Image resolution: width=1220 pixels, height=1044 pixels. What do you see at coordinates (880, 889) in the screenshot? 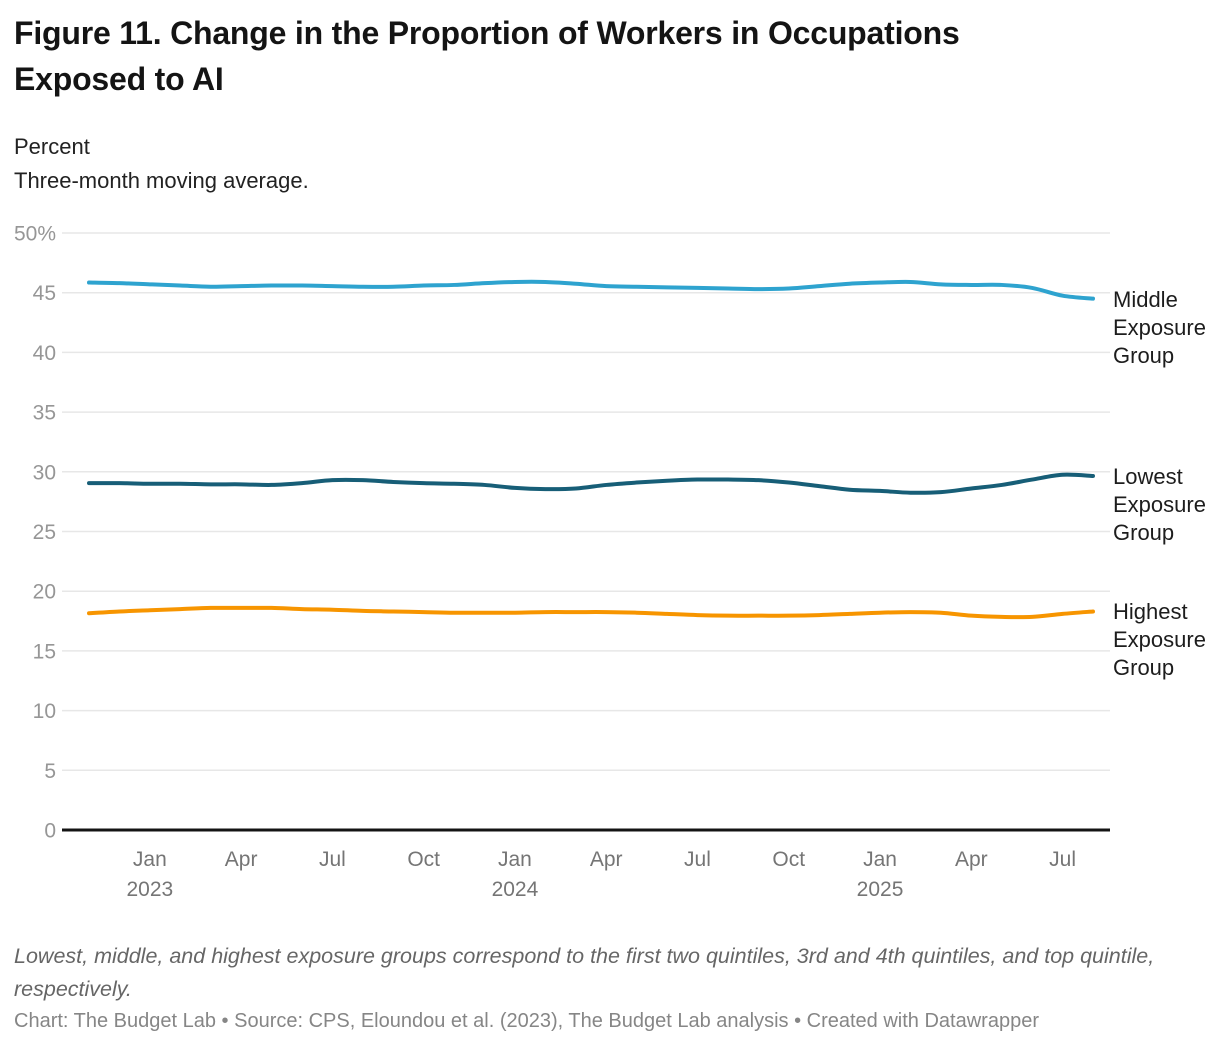
I see `x-tick-year-label: 2025` at bounding box center [880, 889].